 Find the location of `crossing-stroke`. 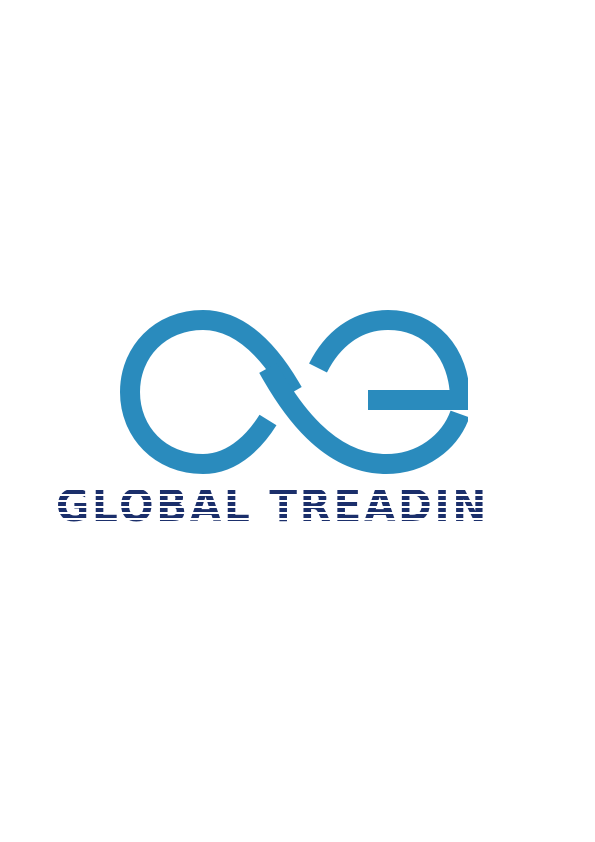

crossing-stroke is located at coordinates (363, 419).